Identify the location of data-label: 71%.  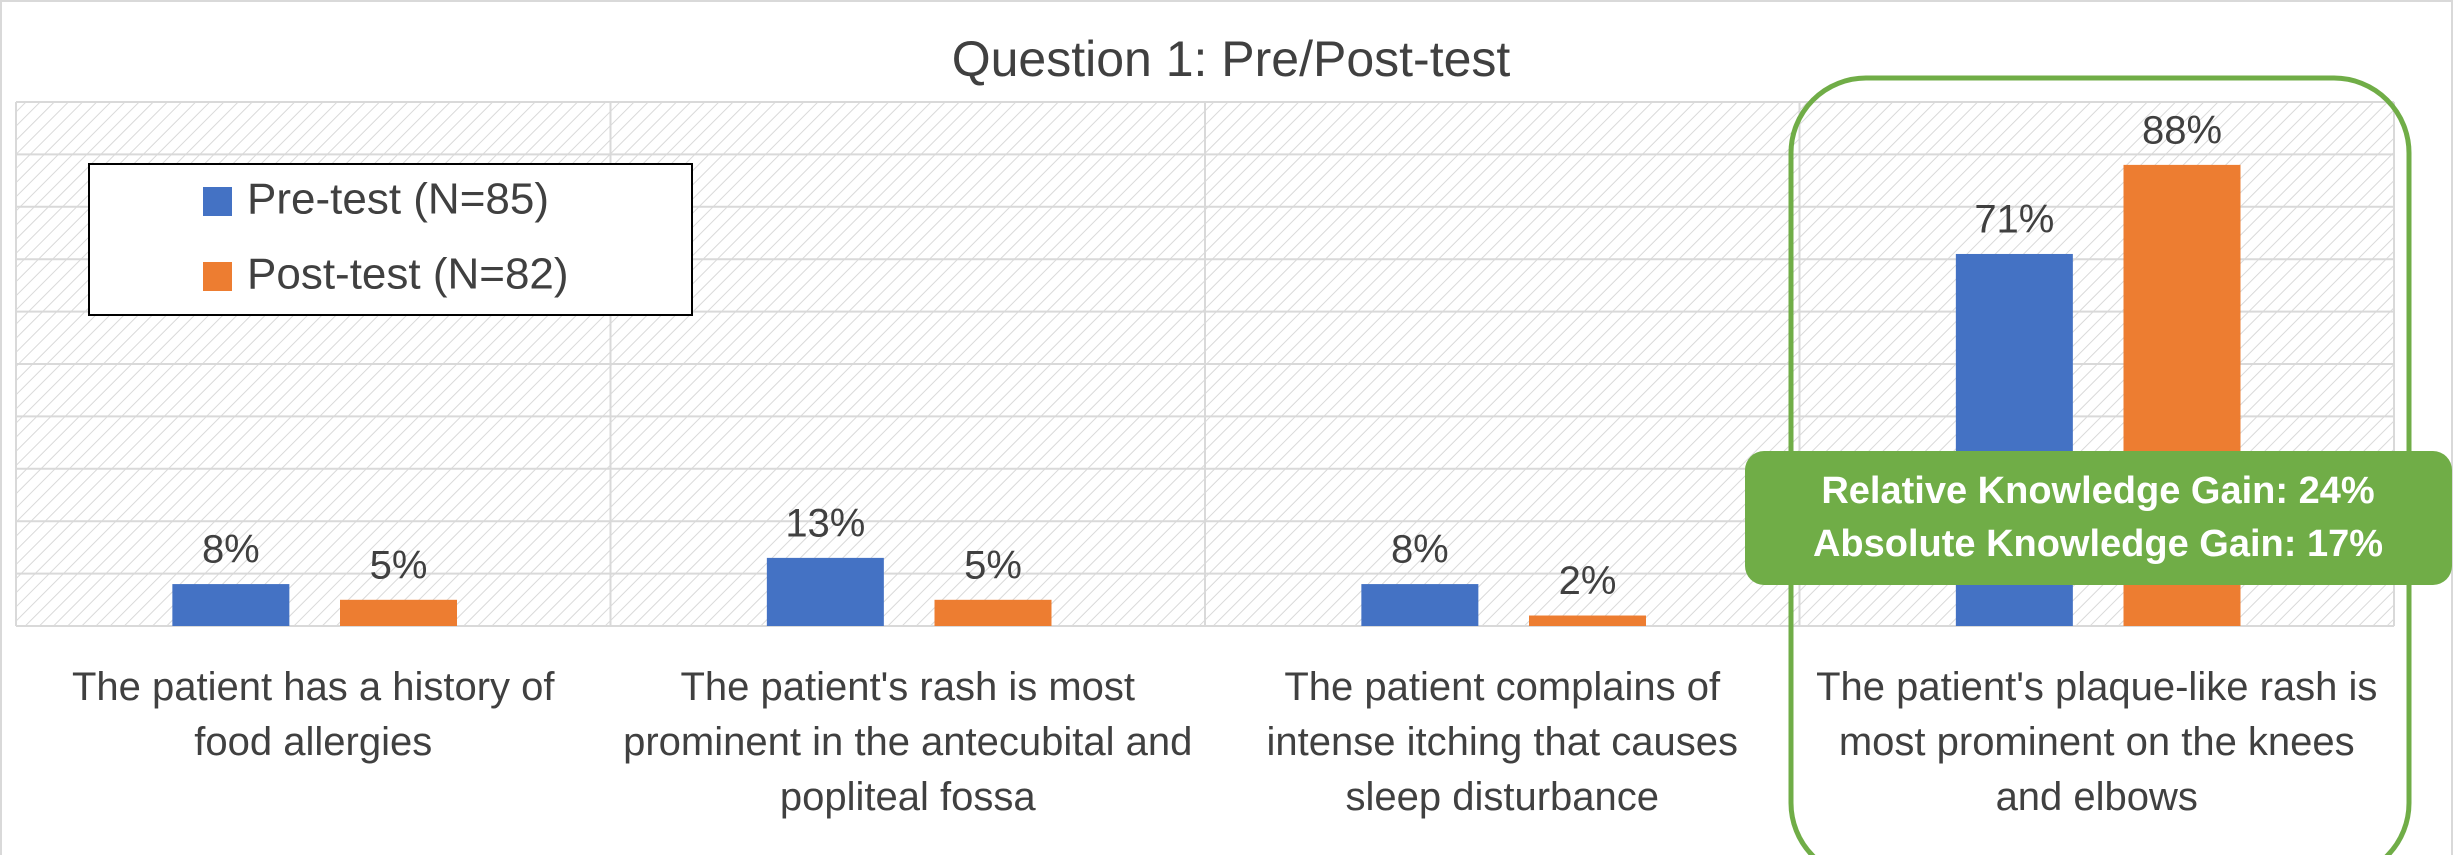
(2014, 220).